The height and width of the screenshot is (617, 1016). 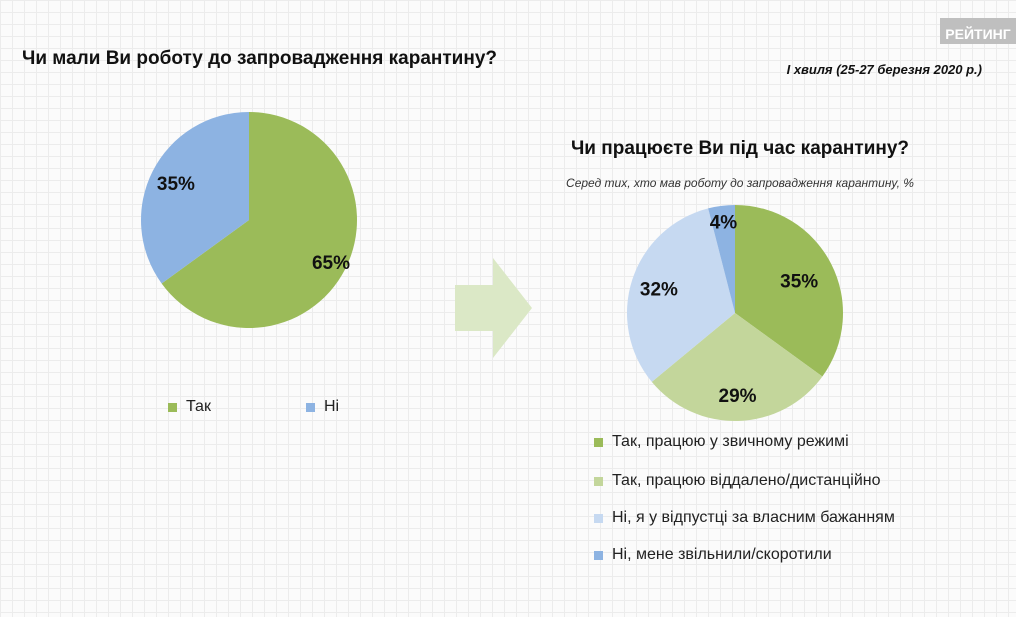 I want to click on pie-chart-2: 35% 29% 32% 4%, so click(x=735, y=313).